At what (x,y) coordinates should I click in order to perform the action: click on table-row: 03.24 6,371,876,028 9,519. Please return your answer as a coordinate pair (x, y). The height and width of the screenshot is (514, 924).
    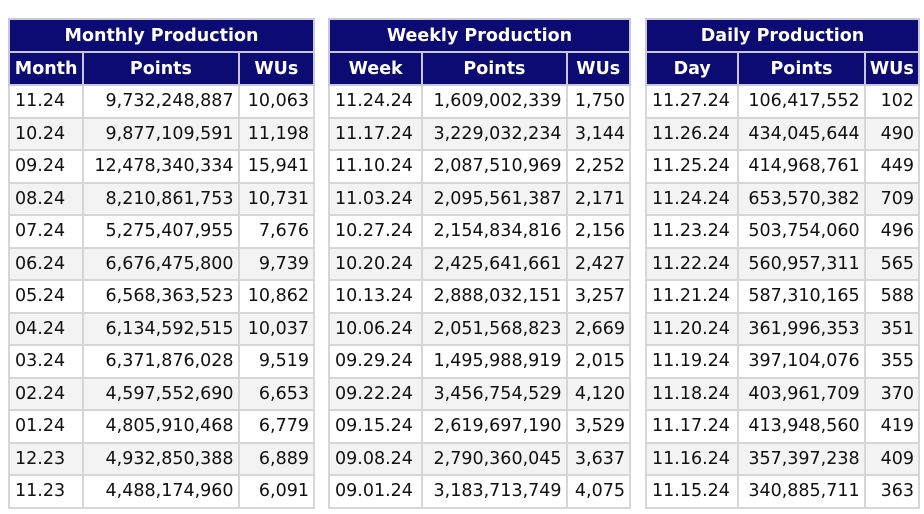
    Looking at the image, I should click on (161, 361).